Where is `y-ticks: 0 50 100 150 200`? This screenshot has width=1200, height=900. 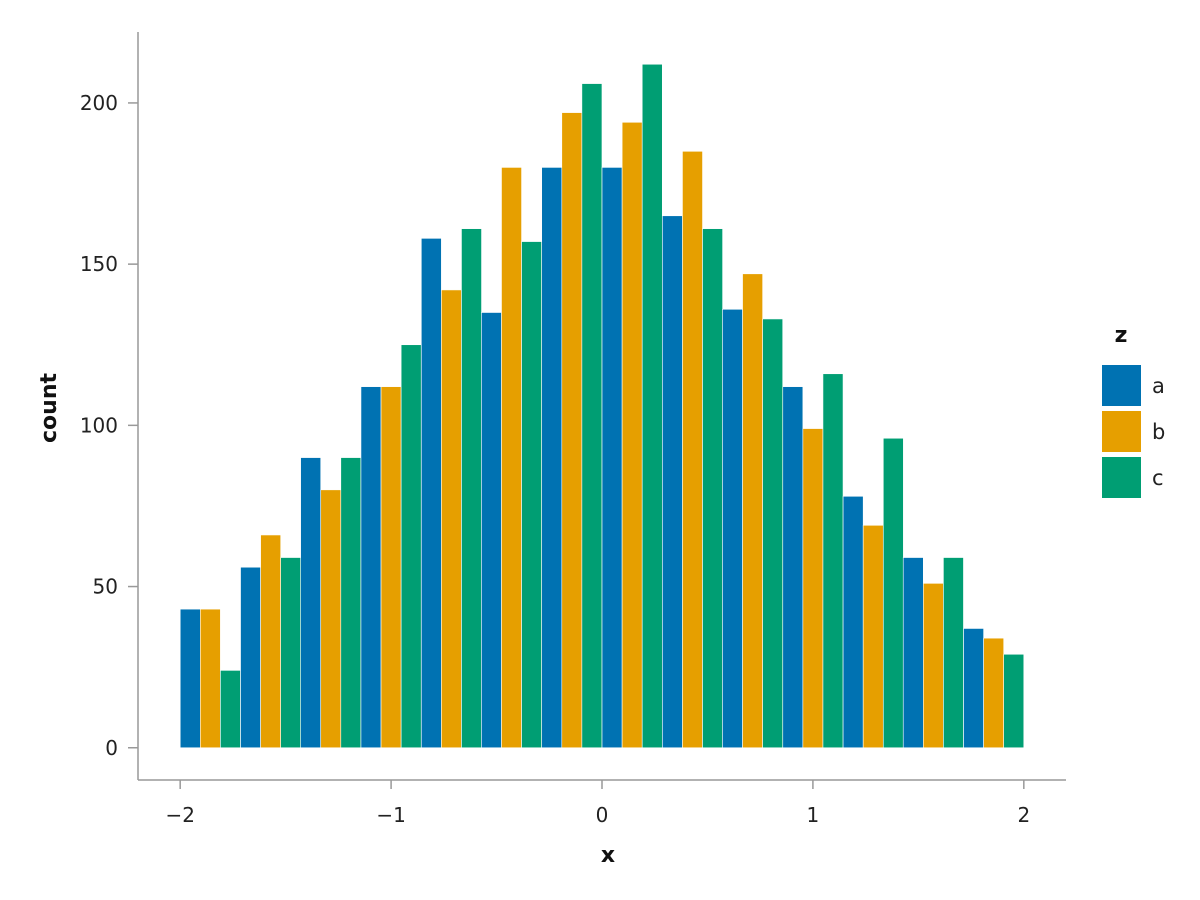
y-ticks: 0 50 100 150 200 is located at coordinates (109, 425).